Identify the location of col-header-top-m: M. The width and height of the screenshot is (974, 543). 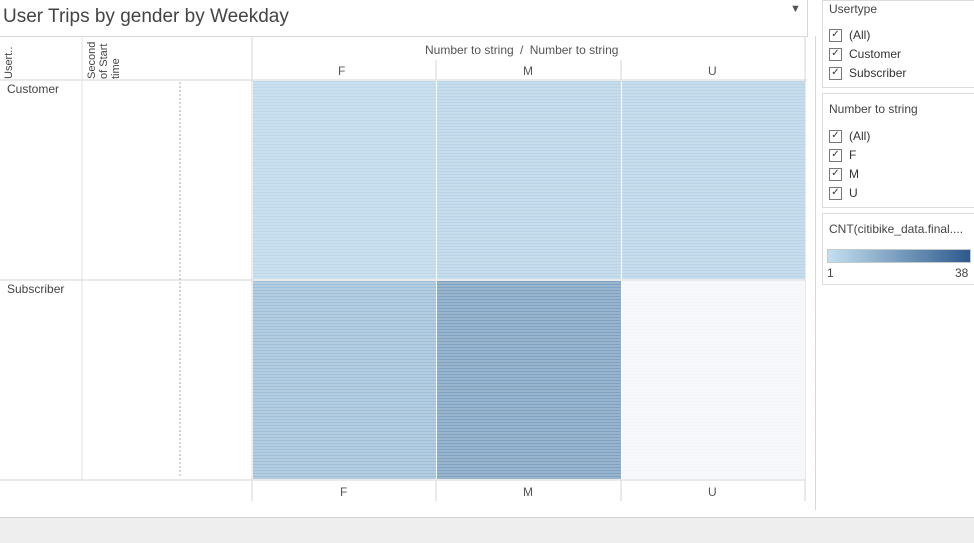
(528, 71).